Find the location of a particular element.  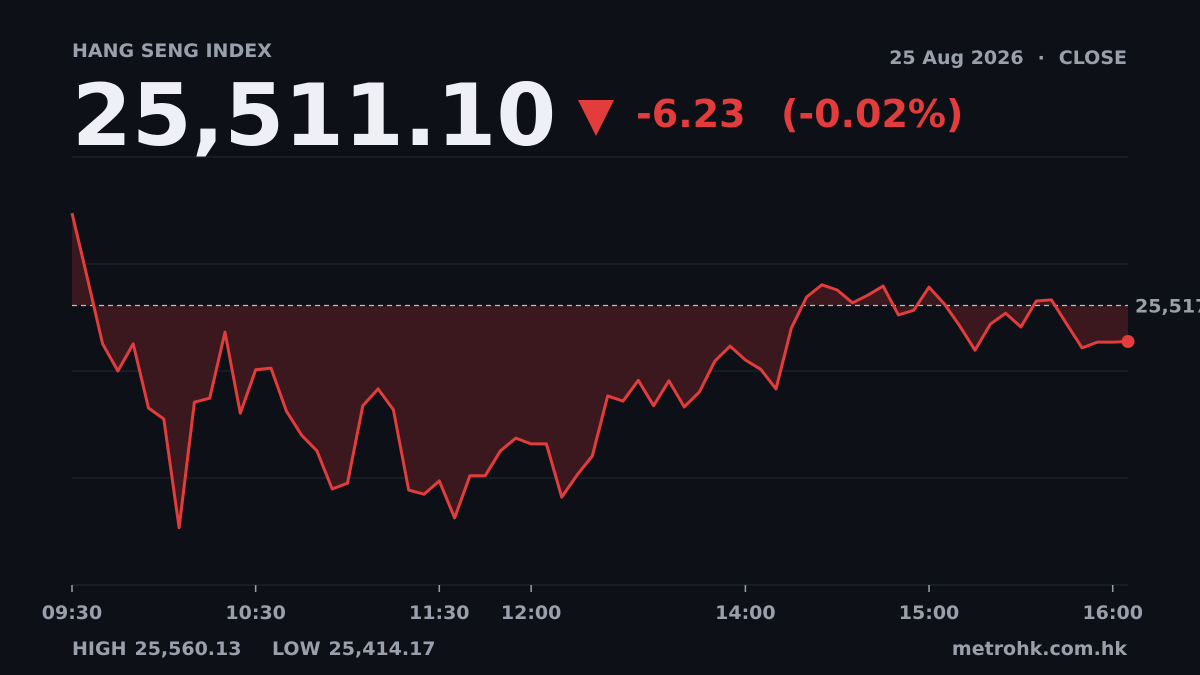

last-point is located at coordinates (1128, 342).